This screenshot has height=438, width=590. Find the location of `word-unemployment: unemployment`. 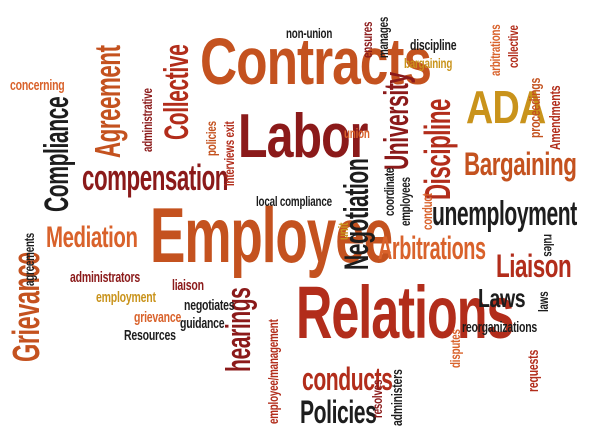

word-unemployment: unemployment is located at coordinates (504, 214).